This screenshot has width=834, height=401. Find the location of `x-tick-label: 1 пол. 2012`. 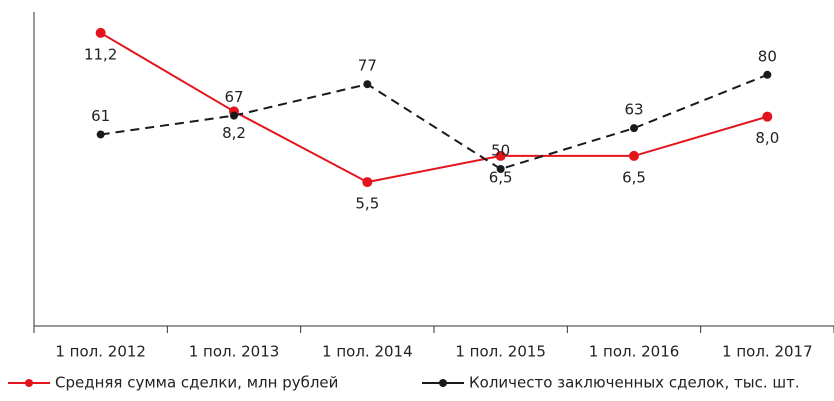

x-tick-label: 1 пол. 2012 is located at coordinates (100, 352).